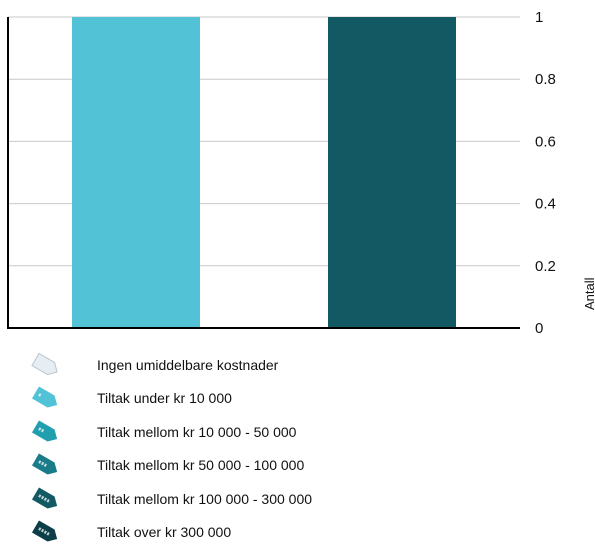 This screenshot has height=549, width=595. I want to click on legend-item: Ingen umiddelbare kostnader, so click(170, 365).